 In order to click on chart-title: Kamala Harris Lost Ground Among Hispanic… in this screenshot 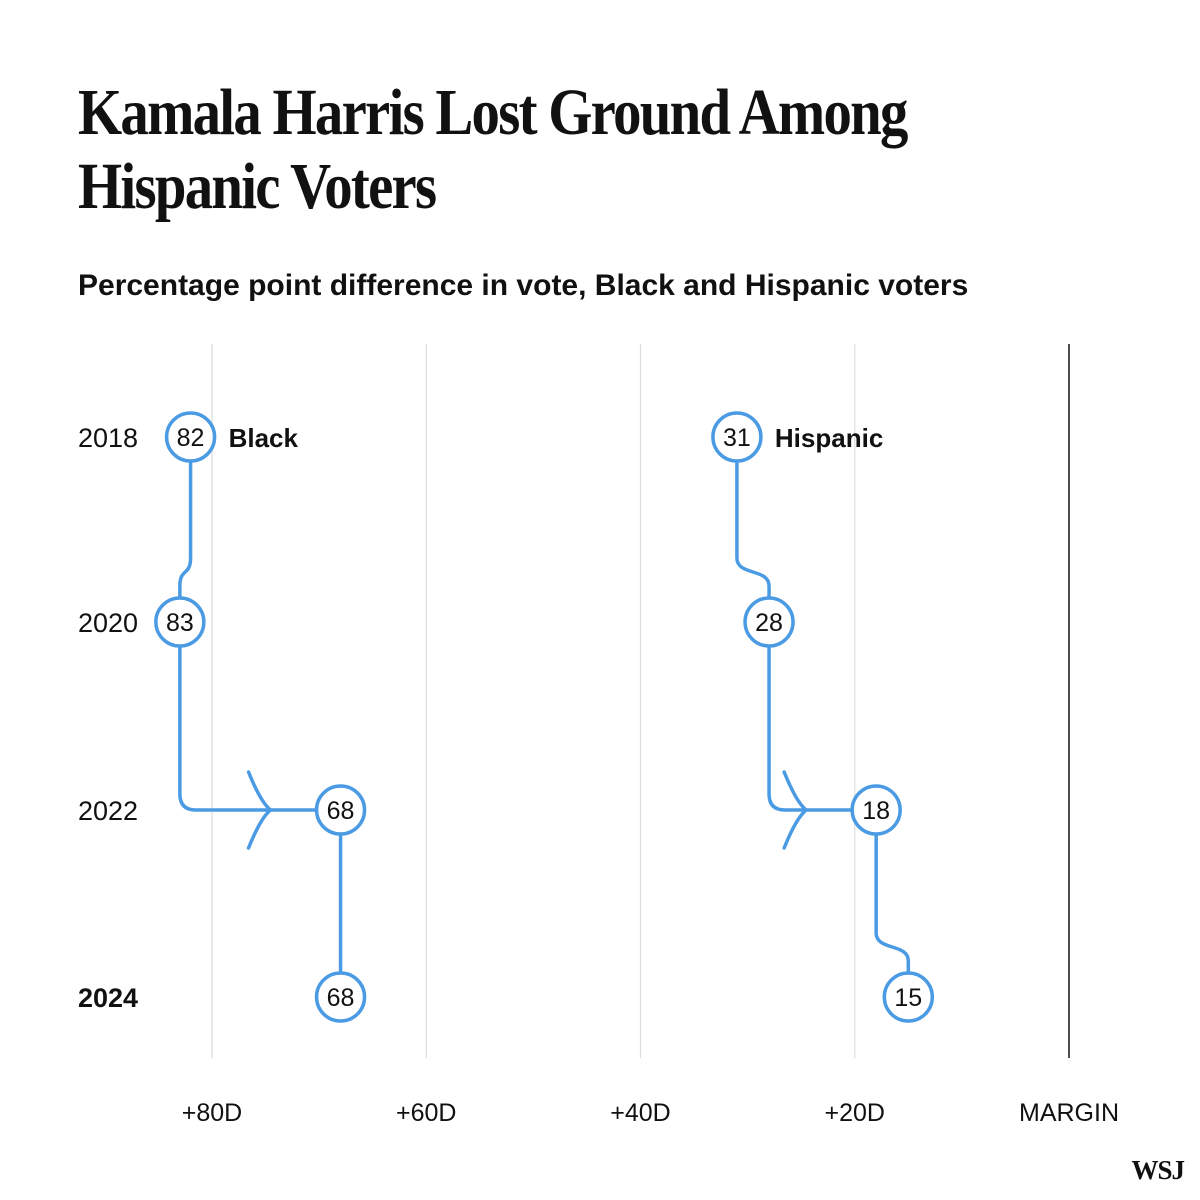, I will do `click(493, 149)`.